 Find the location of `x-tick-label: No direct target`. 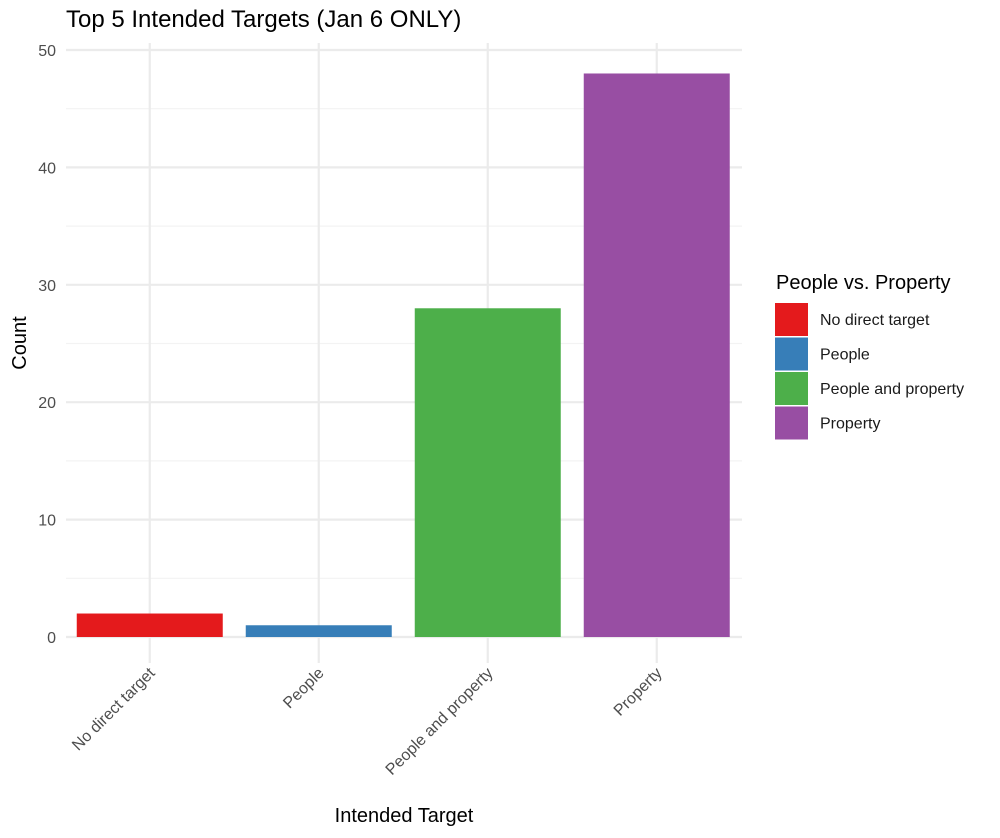

x-tick-label: No direct target is located at coordinates (114, 709).